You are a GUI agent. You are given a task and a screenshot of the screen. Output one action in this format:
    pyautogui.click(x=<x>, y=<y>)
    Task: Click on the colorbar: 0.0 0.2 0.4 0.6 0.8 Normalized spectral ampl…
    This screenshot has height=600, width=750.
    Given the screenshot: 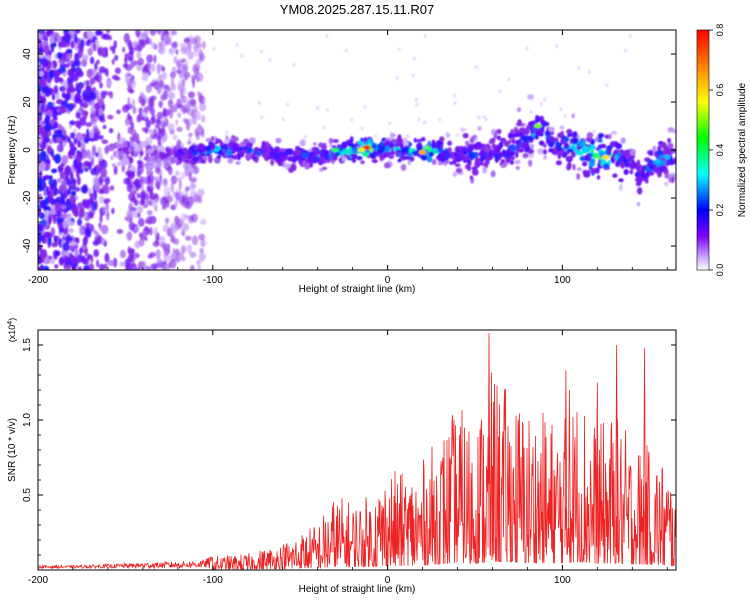 What is the action you would take?
    pyautogui.click(x=722, y=150)
    